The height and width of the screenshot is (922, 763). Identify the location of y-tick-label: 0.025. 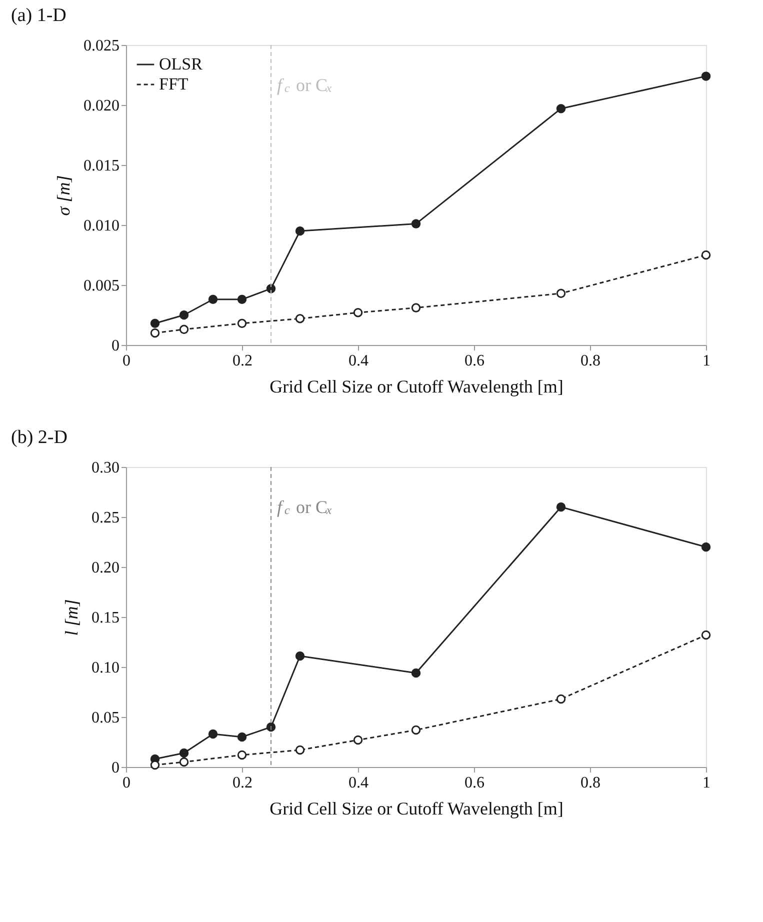
(102, 46).